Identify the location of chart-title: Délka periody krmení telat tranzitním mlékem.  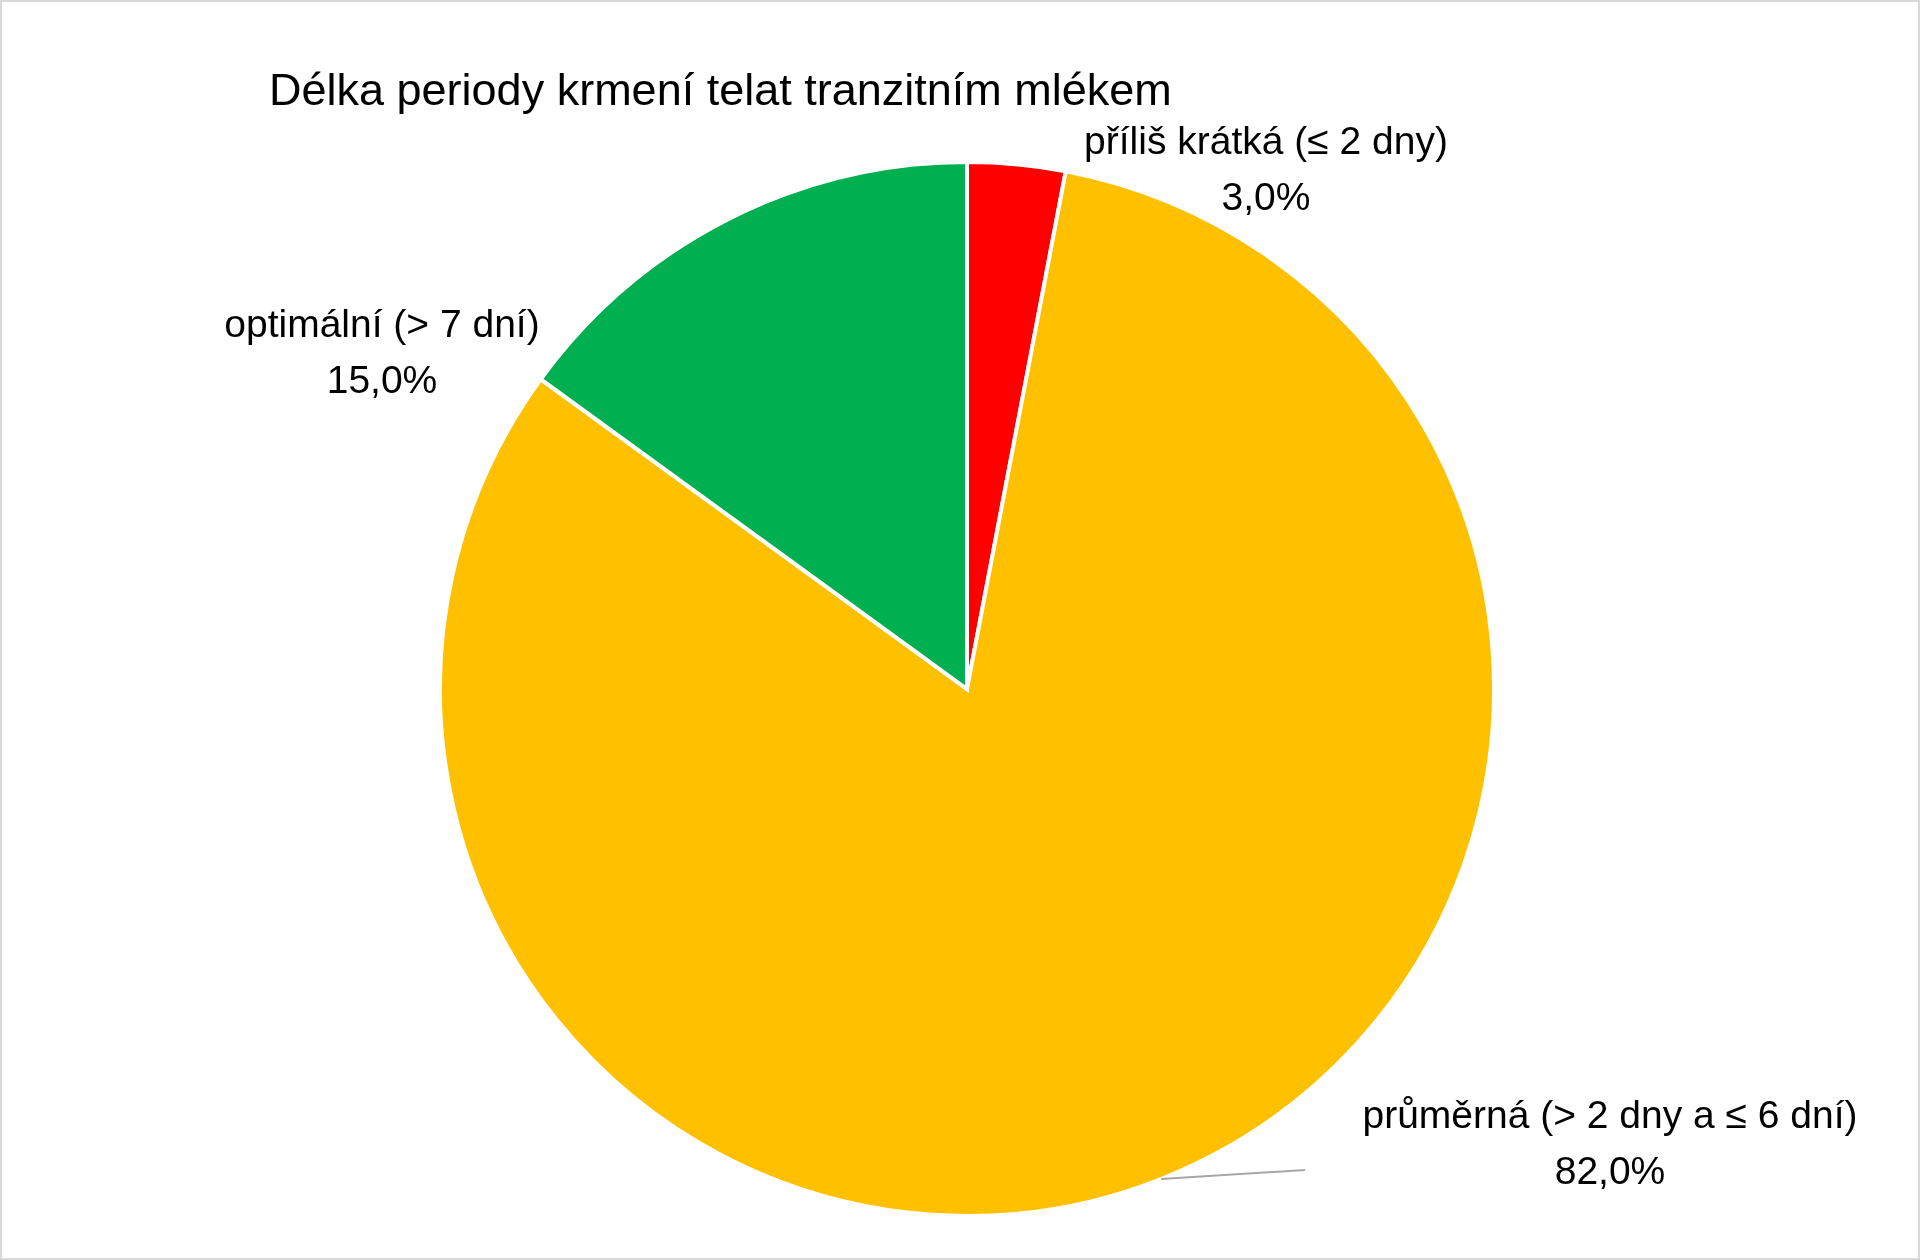
(720, 90).